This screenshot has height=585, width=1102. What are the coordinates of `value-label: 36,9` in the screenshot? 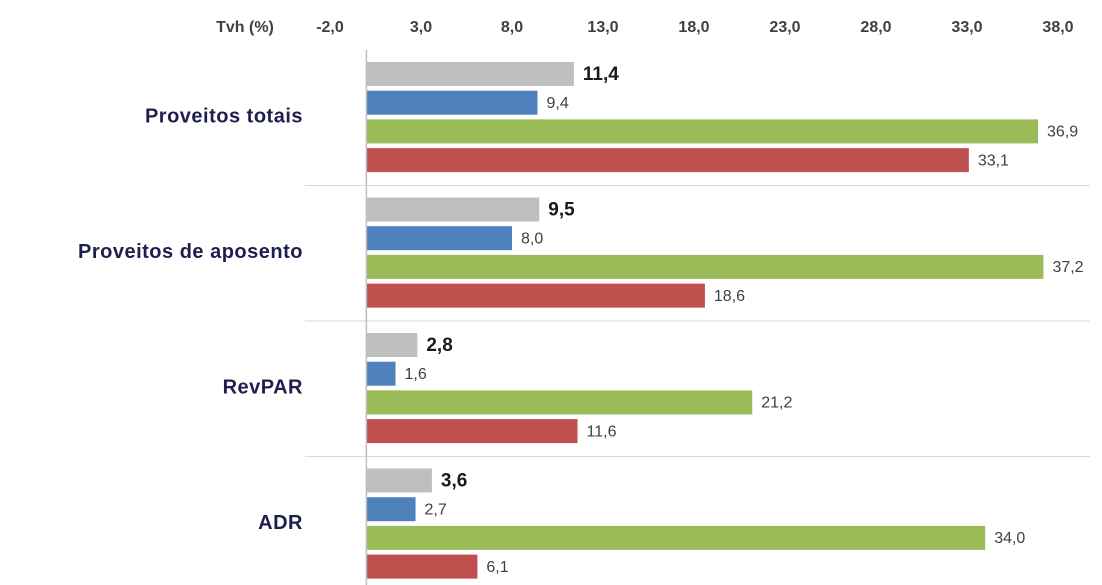 It's located at (1062, 132).